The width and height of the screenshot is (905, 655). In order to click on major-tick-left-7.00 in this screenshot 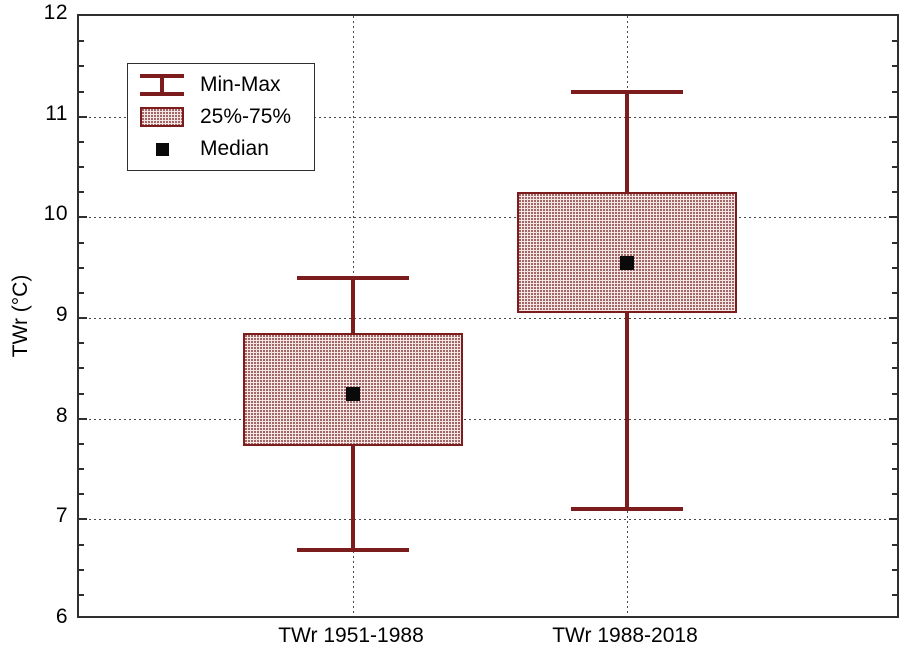, I will do `click(83, 519)`.